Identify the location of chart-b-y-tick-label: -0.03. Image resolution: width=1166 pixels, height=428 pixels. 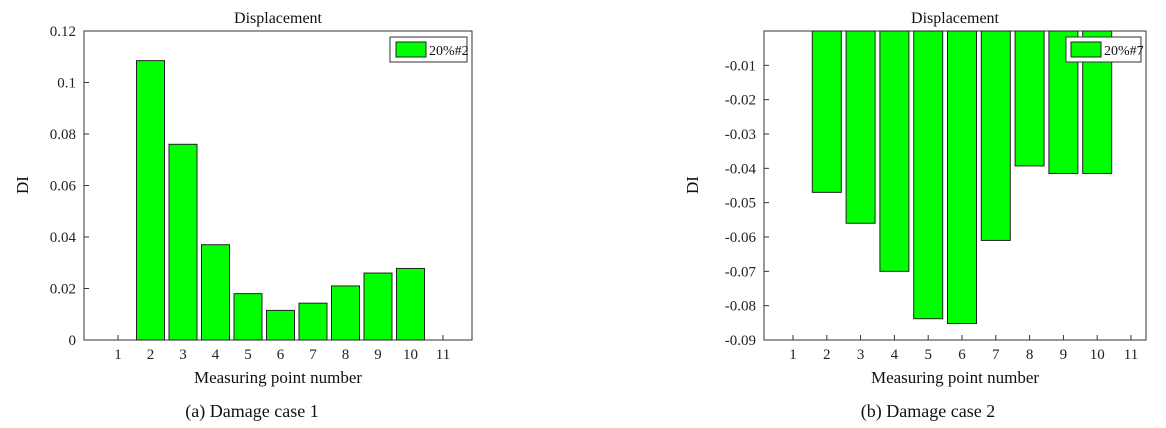
(740, 135).